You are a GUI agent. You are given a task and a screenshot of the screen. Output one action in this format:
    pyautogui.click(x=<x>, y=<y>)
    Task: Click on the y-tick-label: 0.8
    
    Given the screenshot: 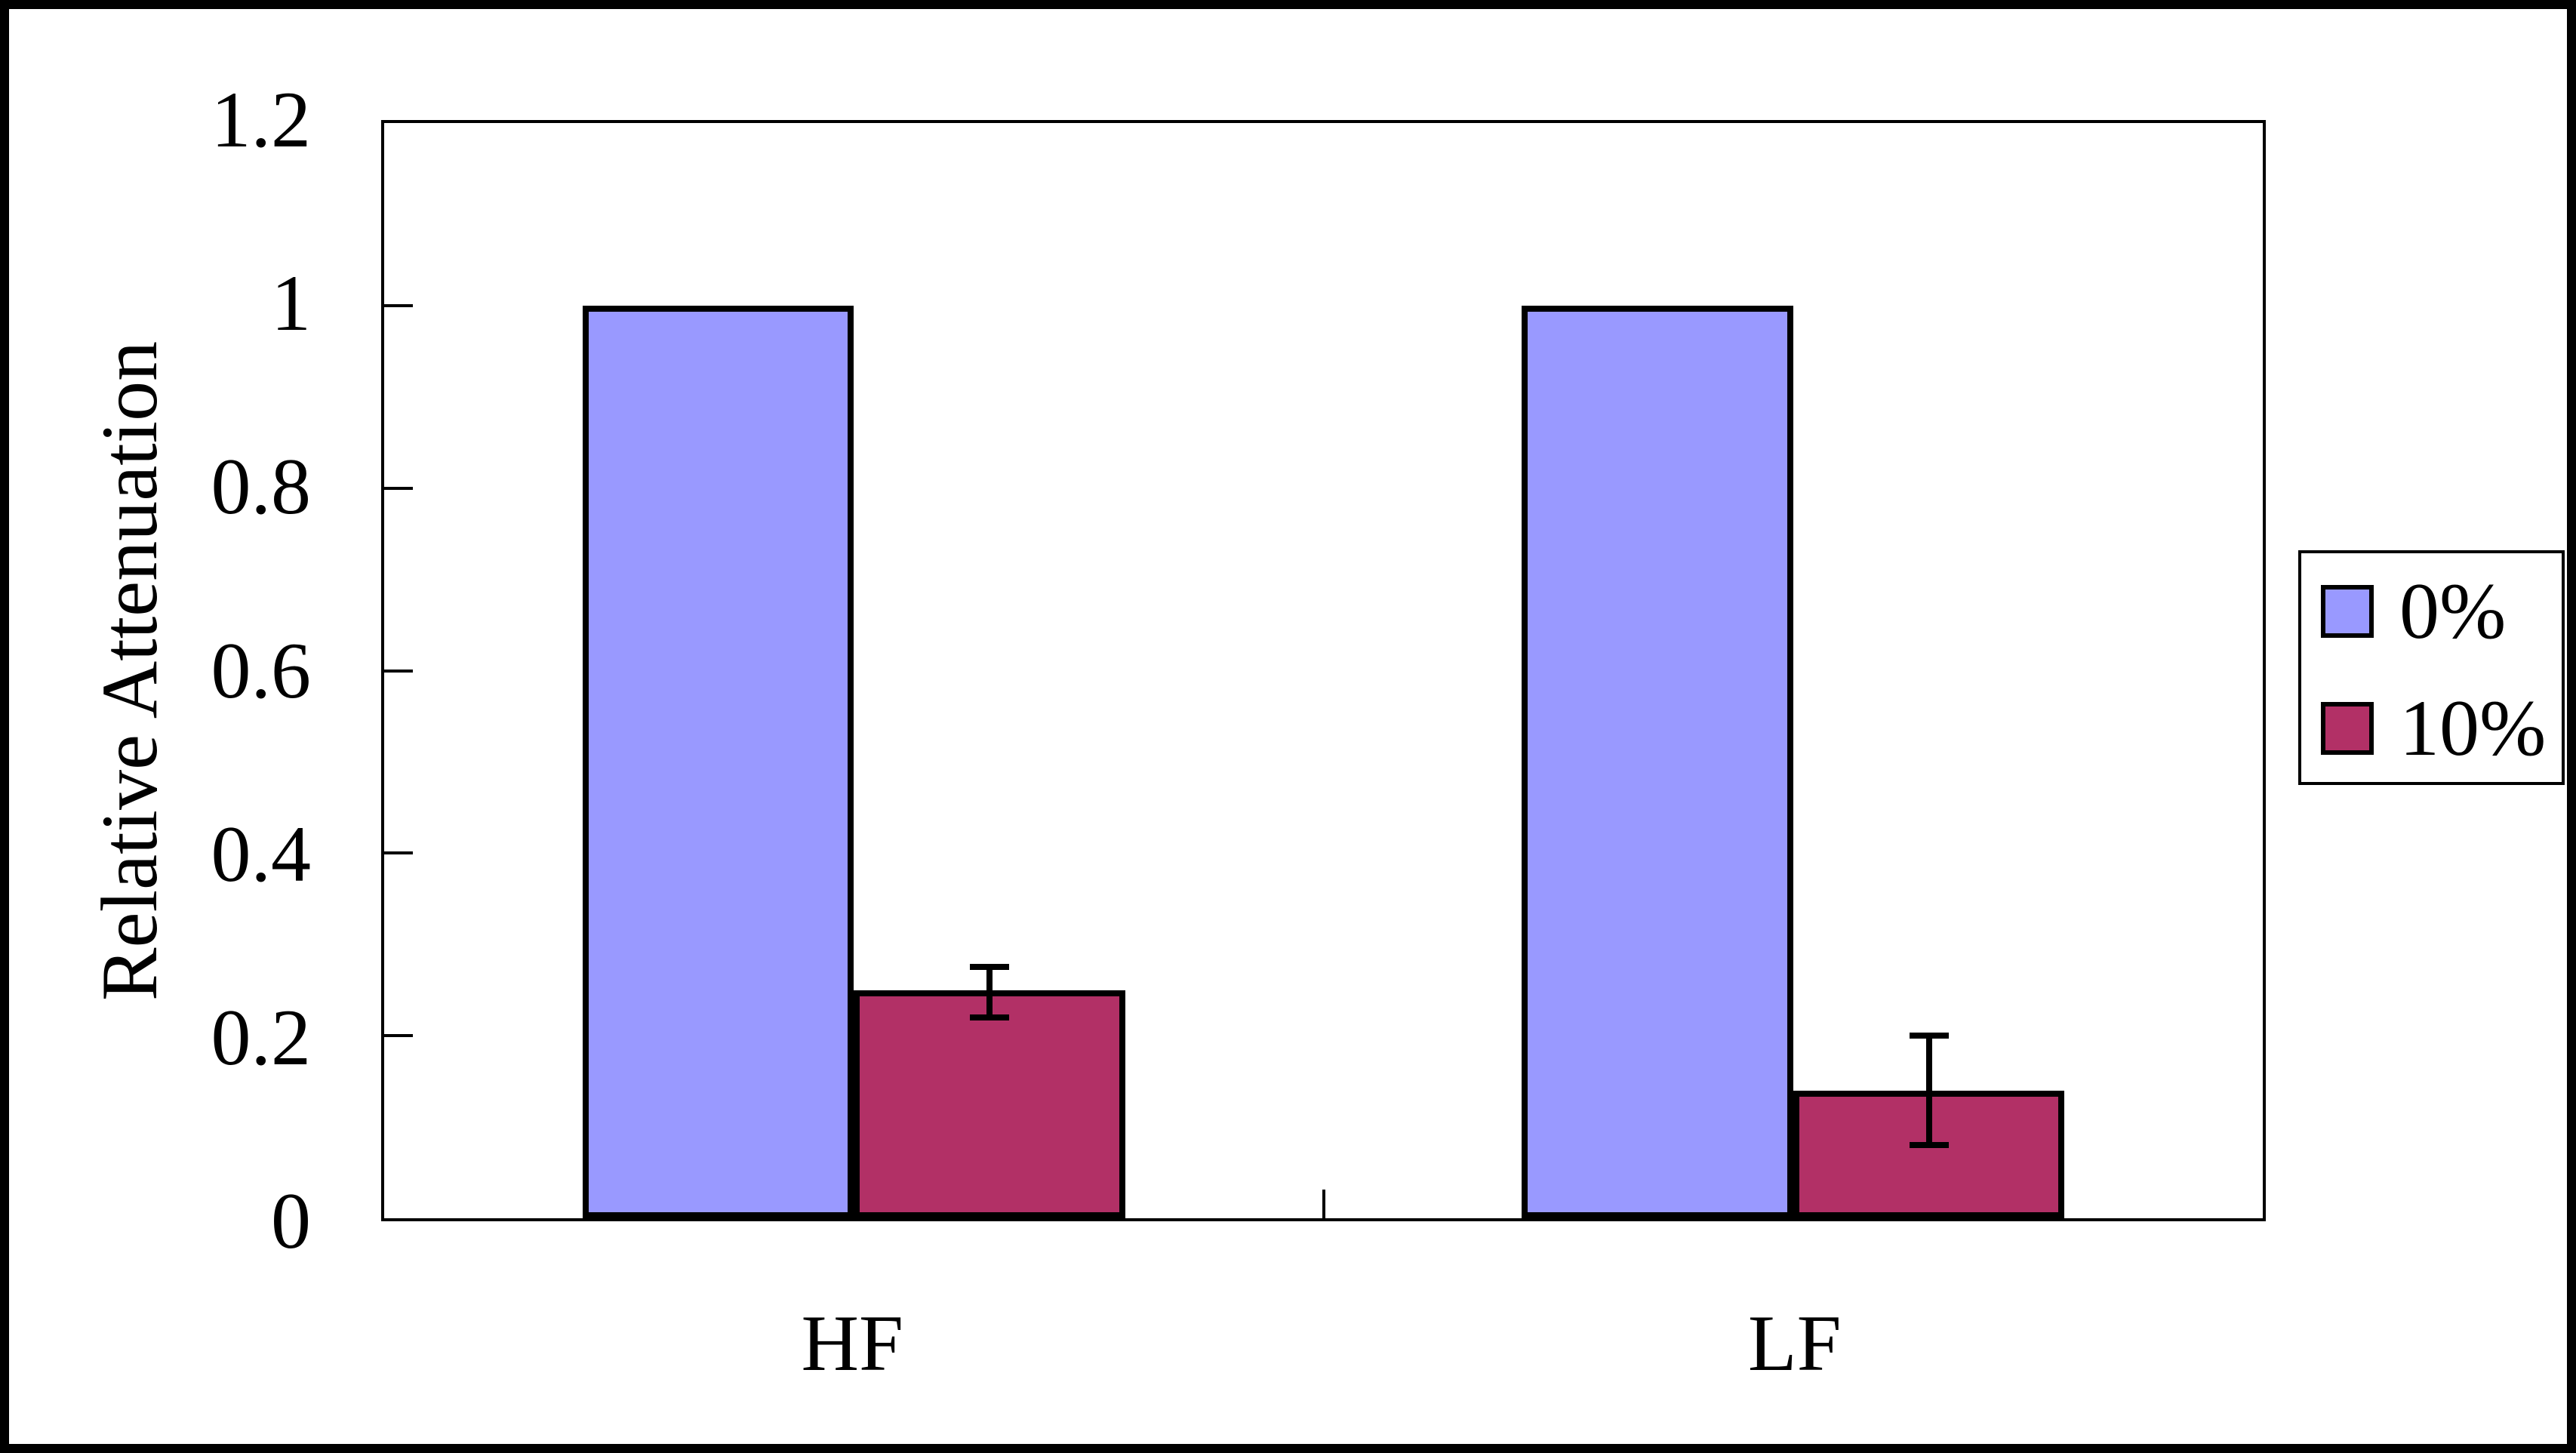 What is the action you would take?
    pyautogui.click(x=261, y=487)
    